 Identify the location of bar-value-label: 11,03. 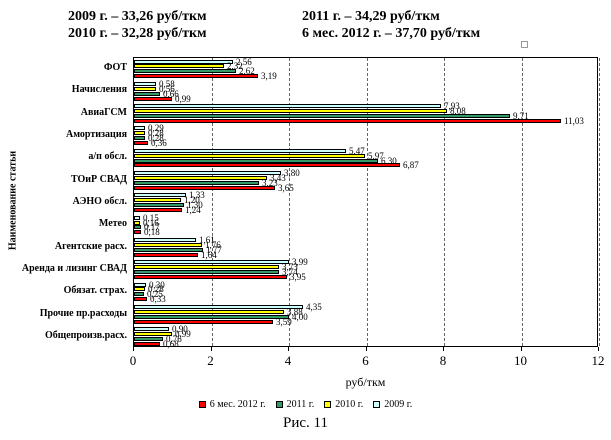
(574, 121).